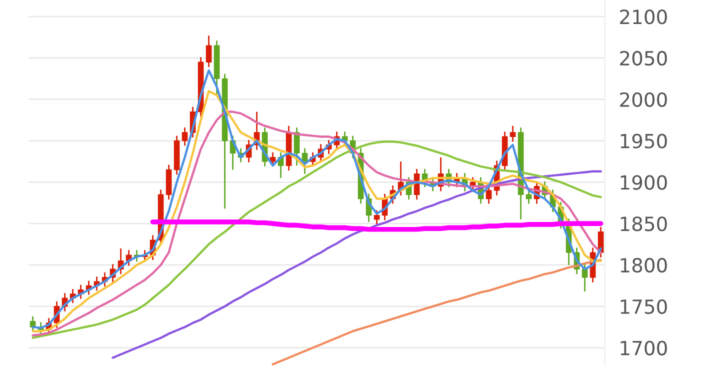  What do you see at coordinates (643, 17) in the screenshot?
I see `y-tick-label: 2100` at bounding box center [643, 17].